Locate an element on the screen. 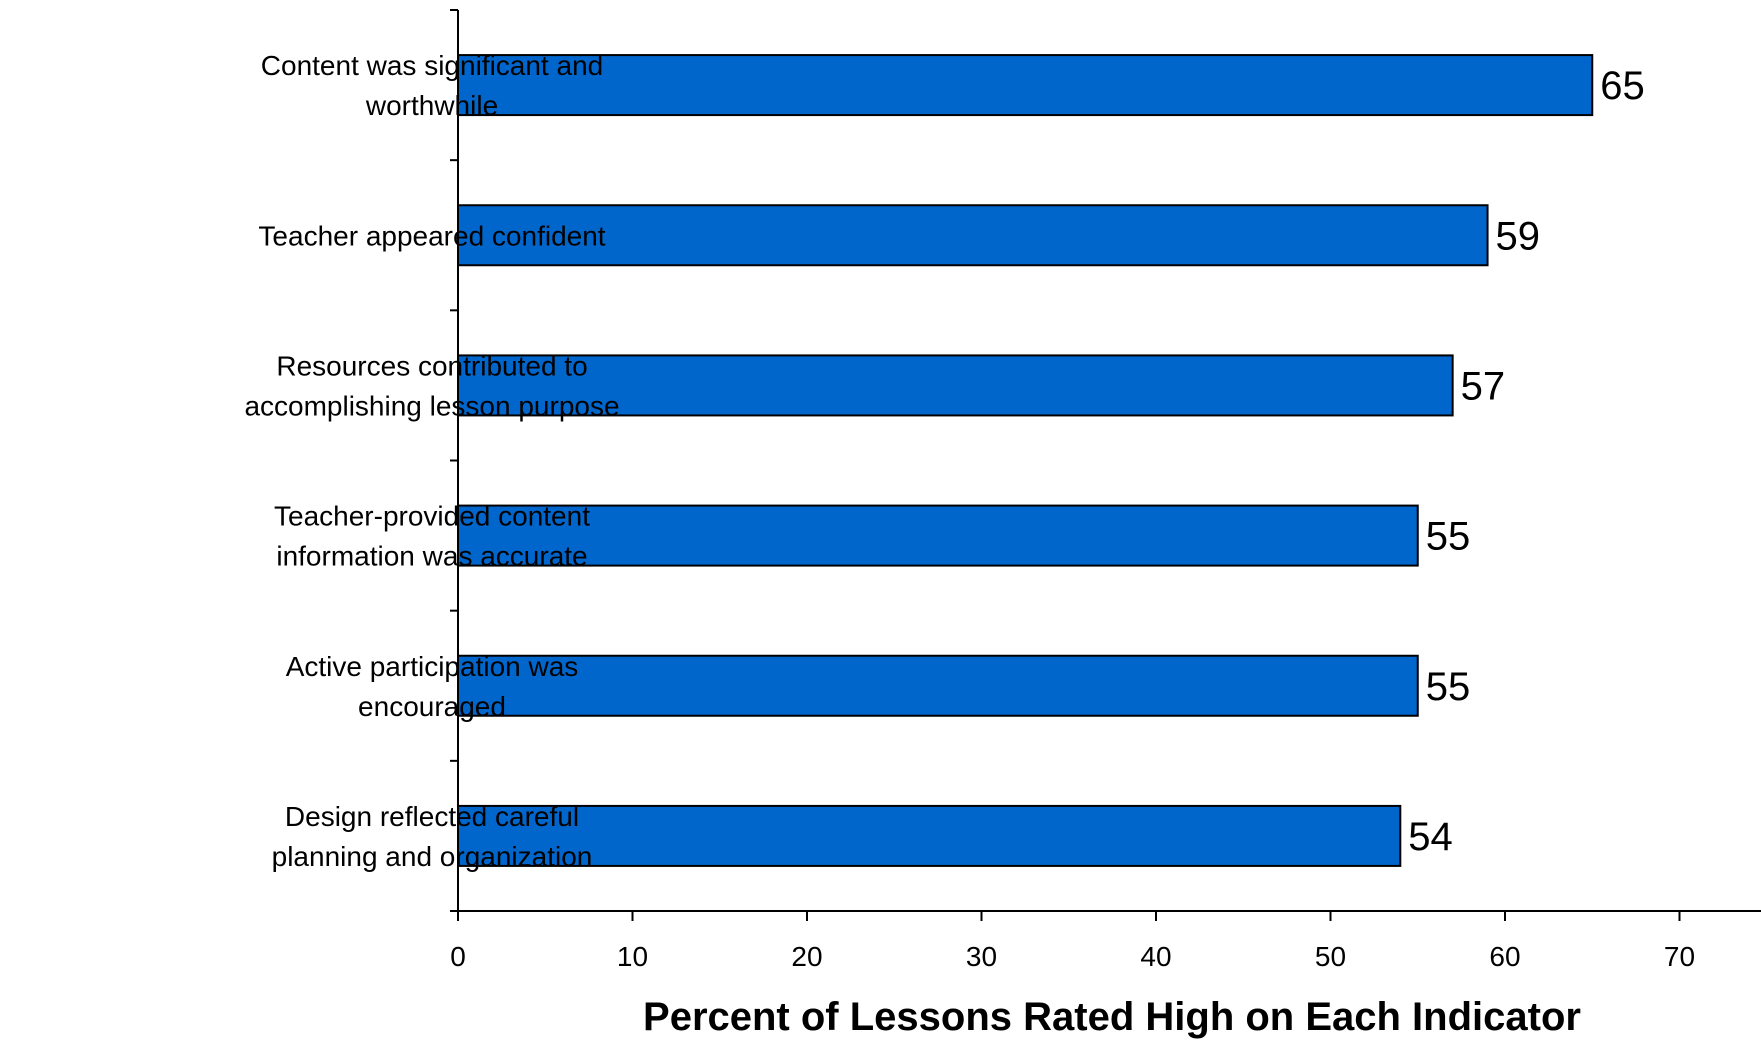 This screenshot has width=1761, height=1043. category-label: accomplishing lesson purpose is located at coordinates (431, 405).